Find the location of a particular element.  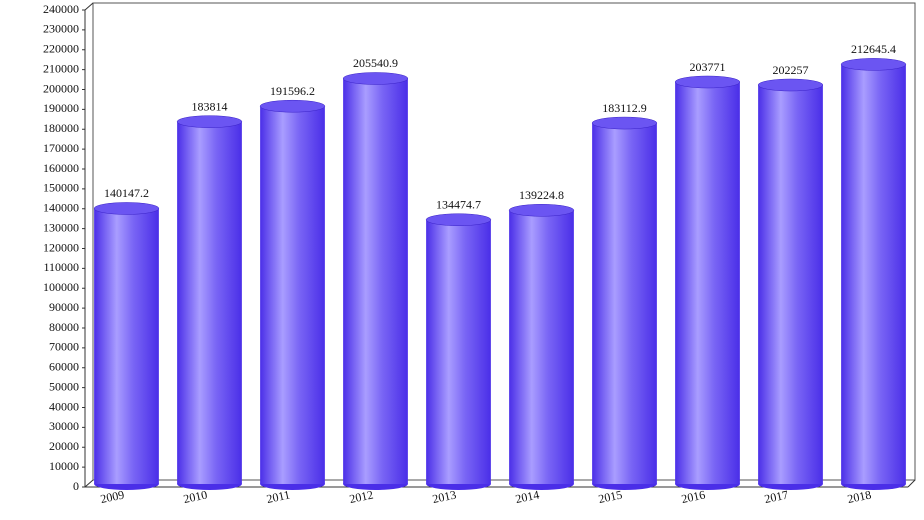

value-label: 205540.9 is located at coordinates (375, 63).